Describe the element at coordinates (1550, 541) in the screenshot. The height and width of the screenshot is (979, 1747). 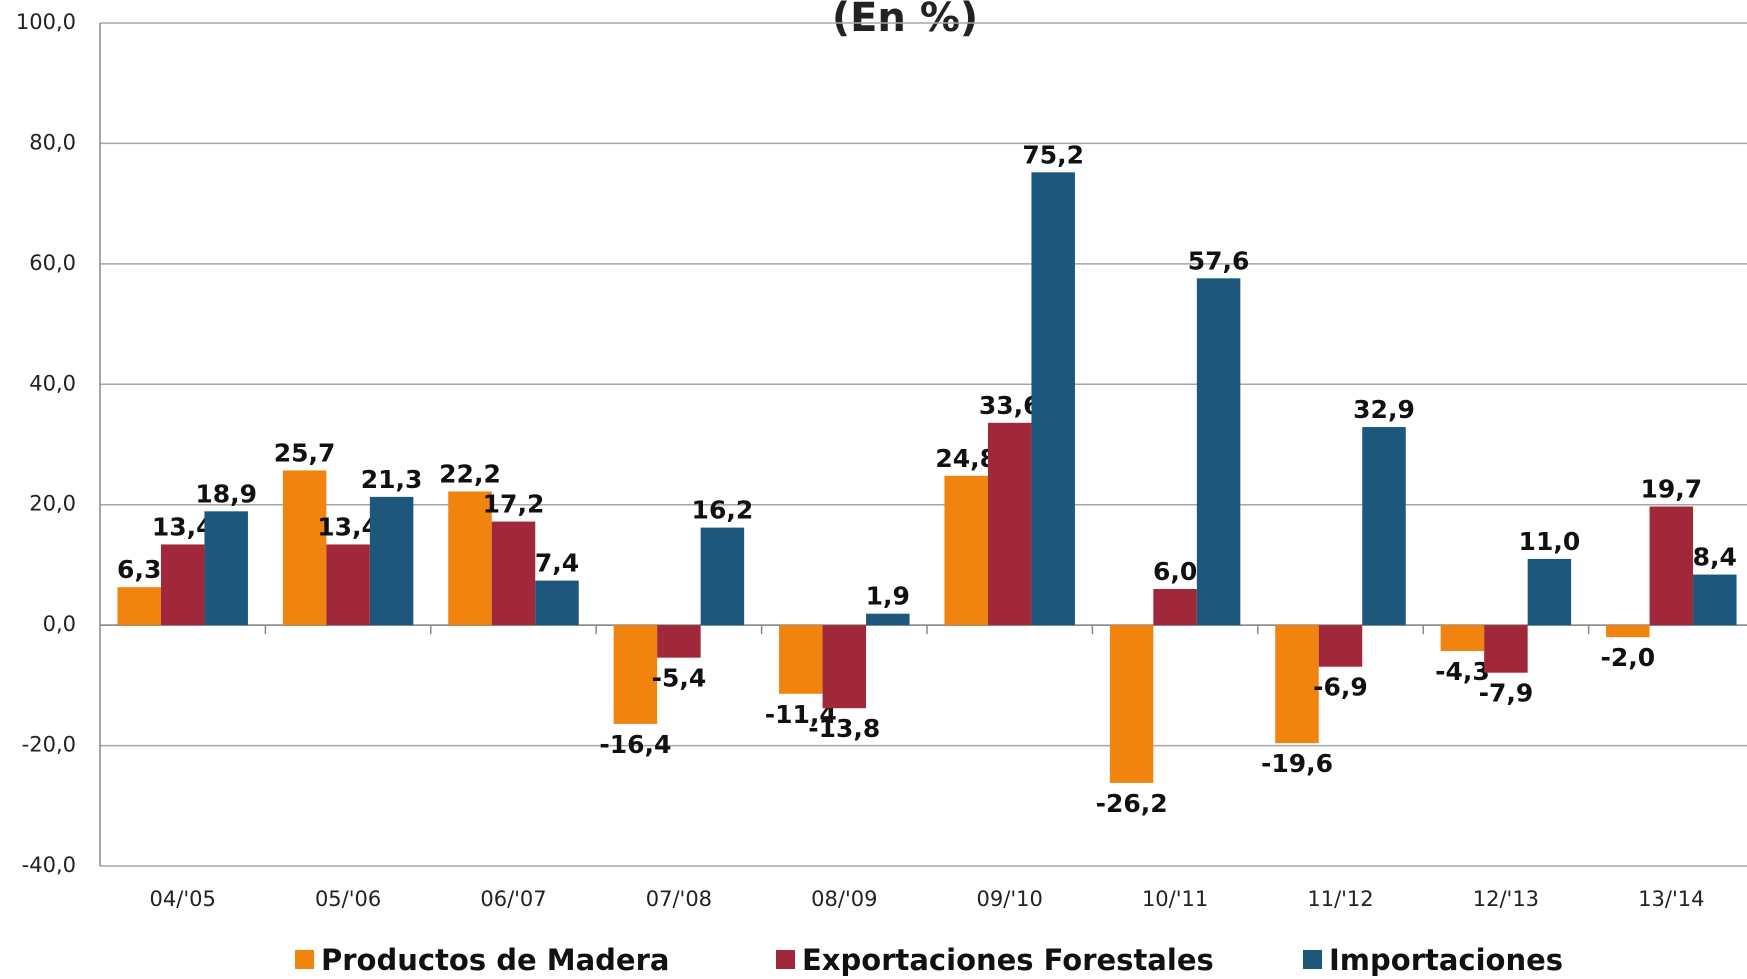
I see `value-label: 11,0` at that location.